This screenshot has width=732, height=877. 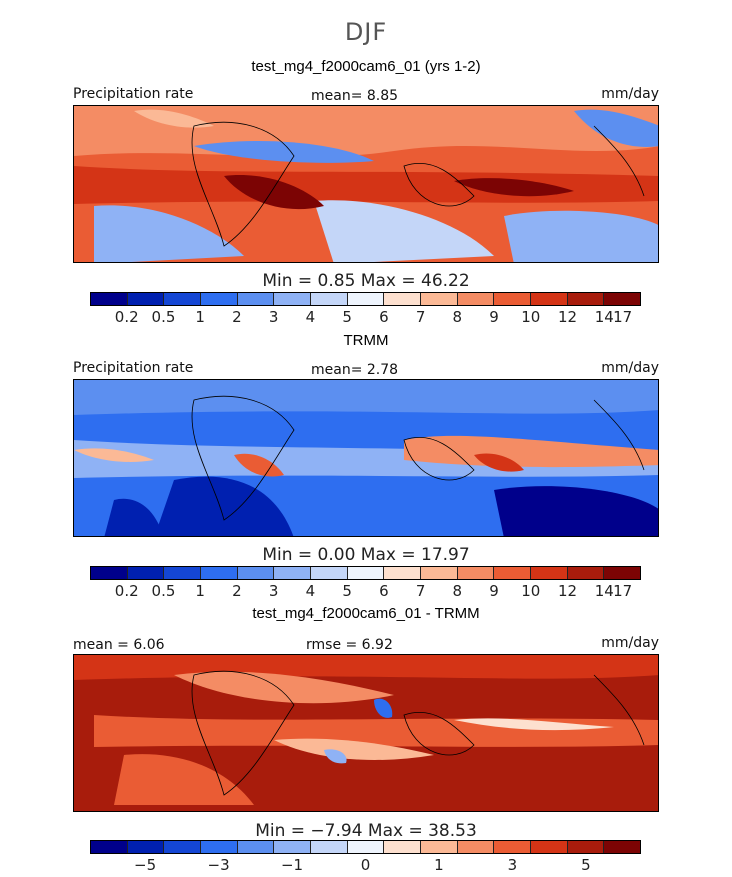 What do you see at coordinates (133, 94) in the screenshot?
I see `panel-1-variable-label: Precipitation rate` at bounding box center [133, 94].